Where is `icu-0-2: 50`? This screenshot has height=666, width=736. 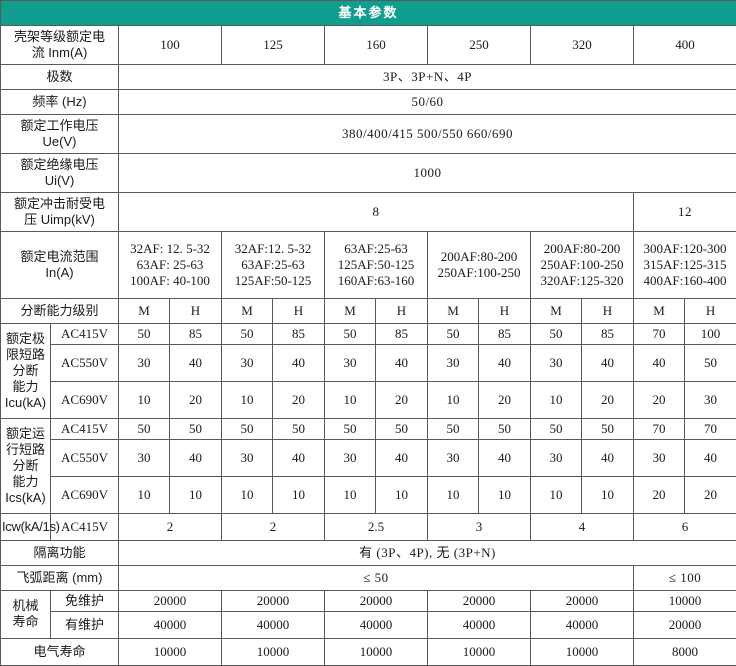 icu-0-2: 50 is located at coordinates (247, 334).